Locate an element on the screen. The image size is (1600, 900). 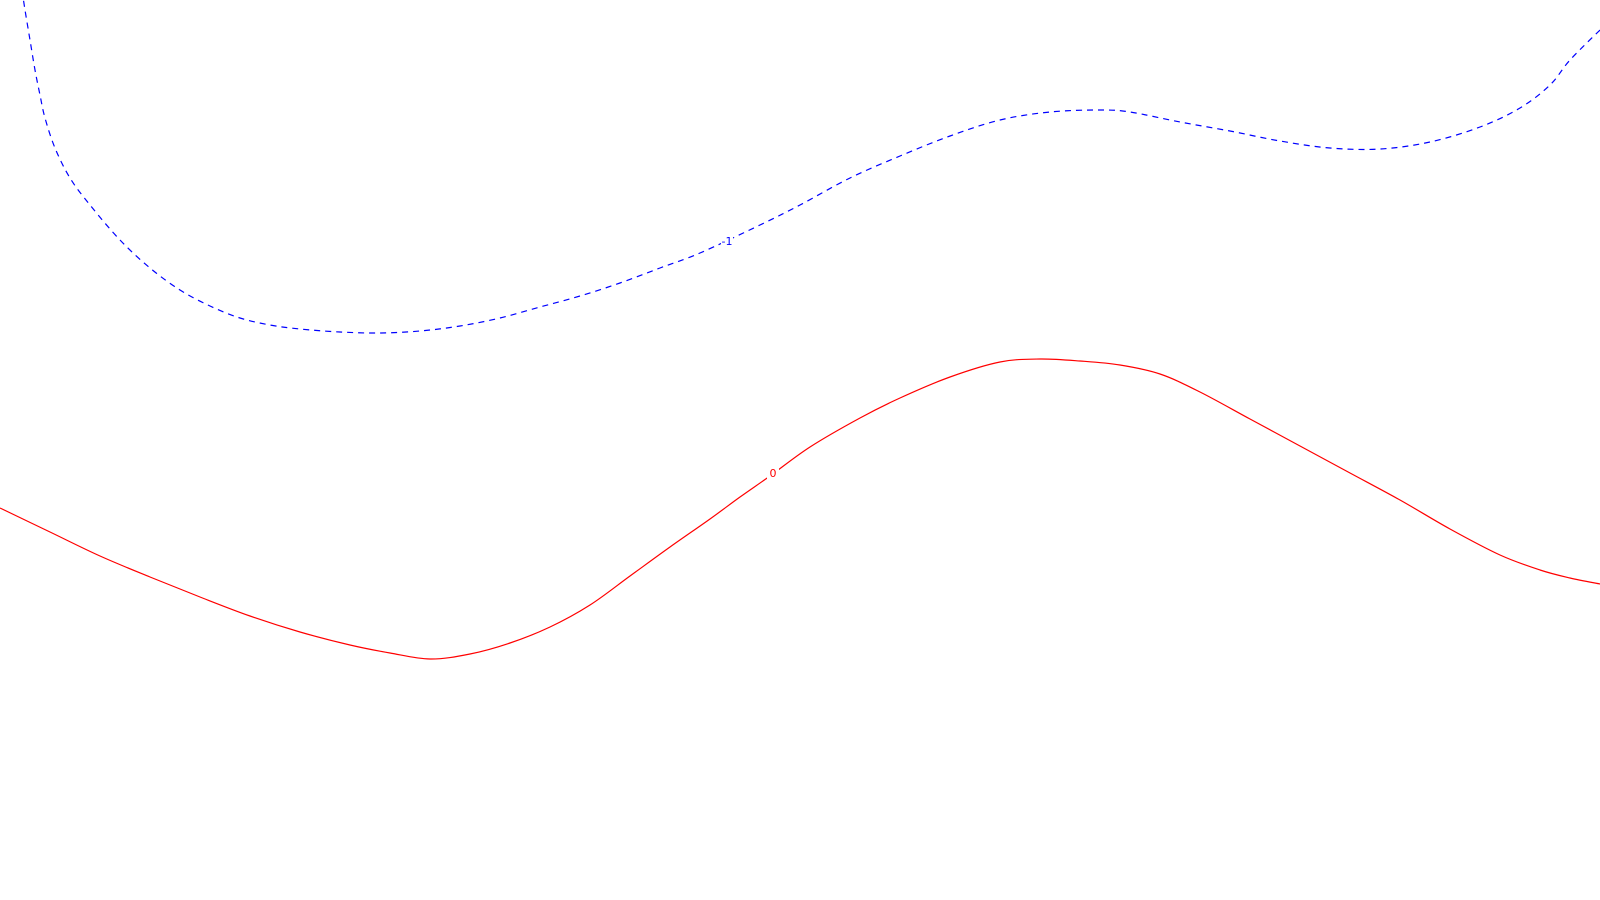
contour-neg1-label: -1 is located at coordinates (727, 241).